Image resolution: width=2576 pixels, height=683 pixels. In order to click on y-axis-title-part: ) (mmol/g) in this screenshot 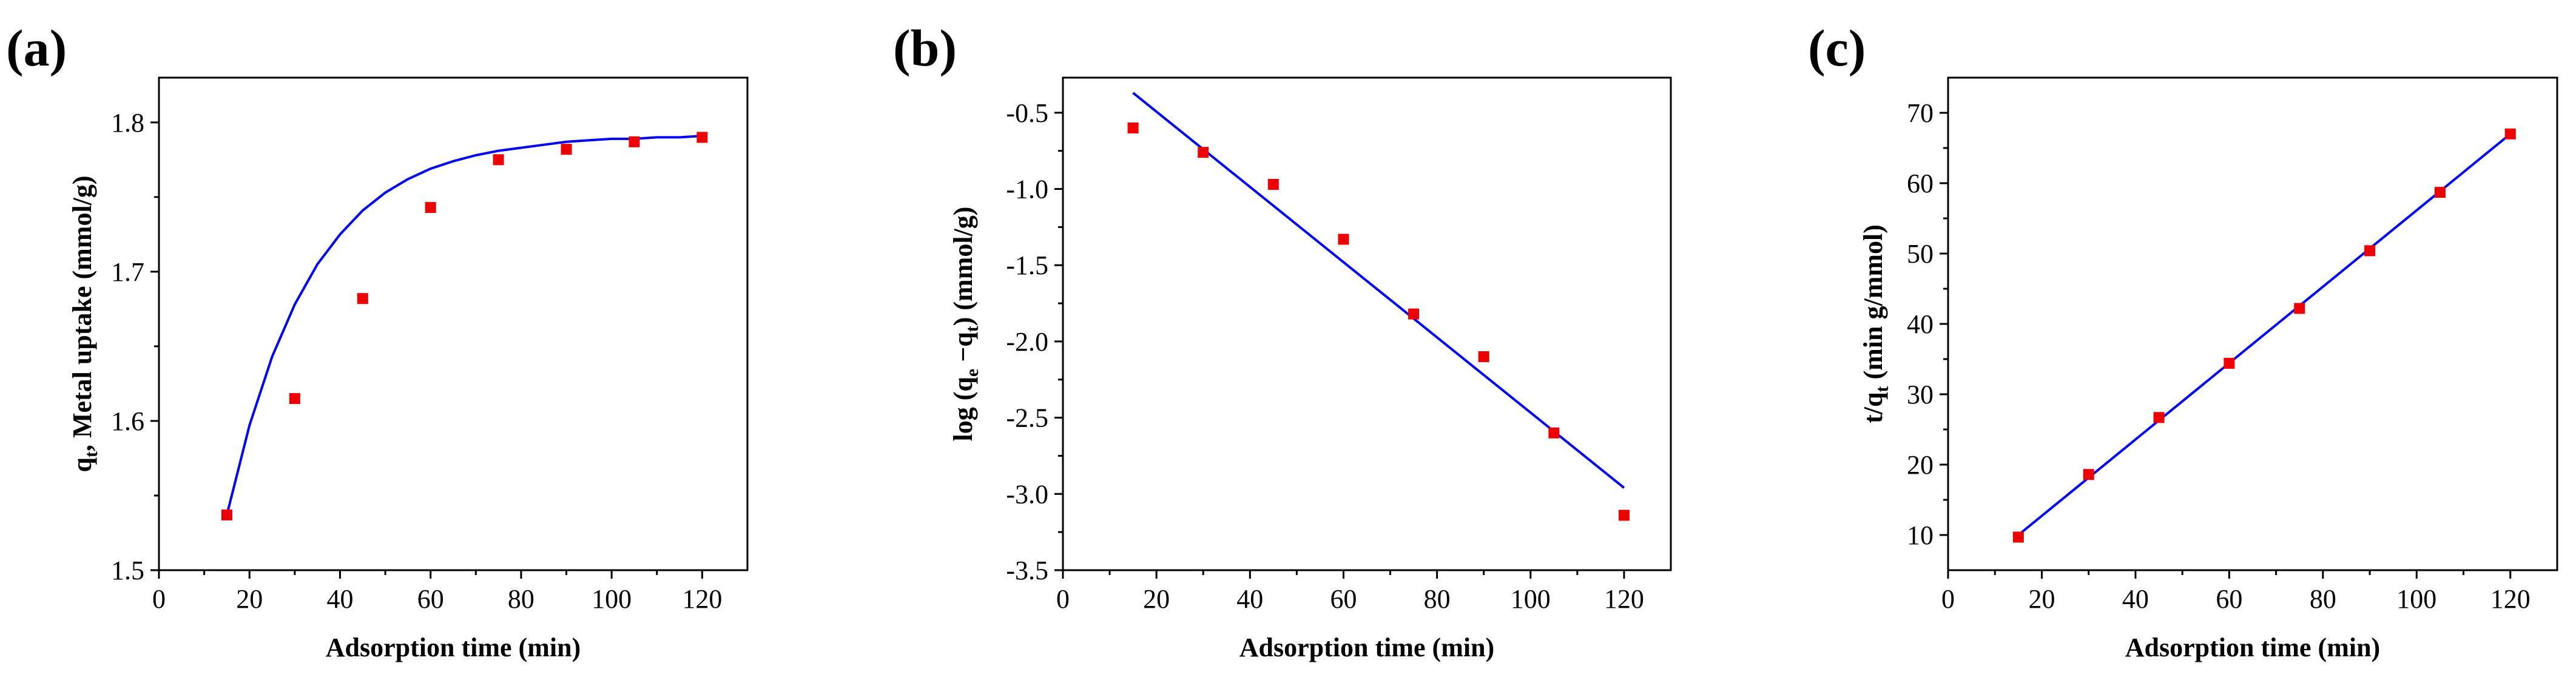, I will do `click(963, 266)`.